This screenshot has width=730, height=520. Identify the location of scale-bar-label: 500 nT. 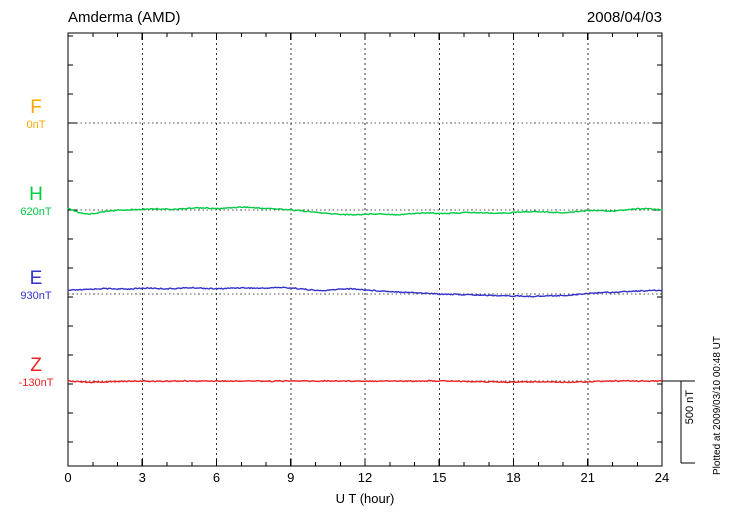
(690, 407).